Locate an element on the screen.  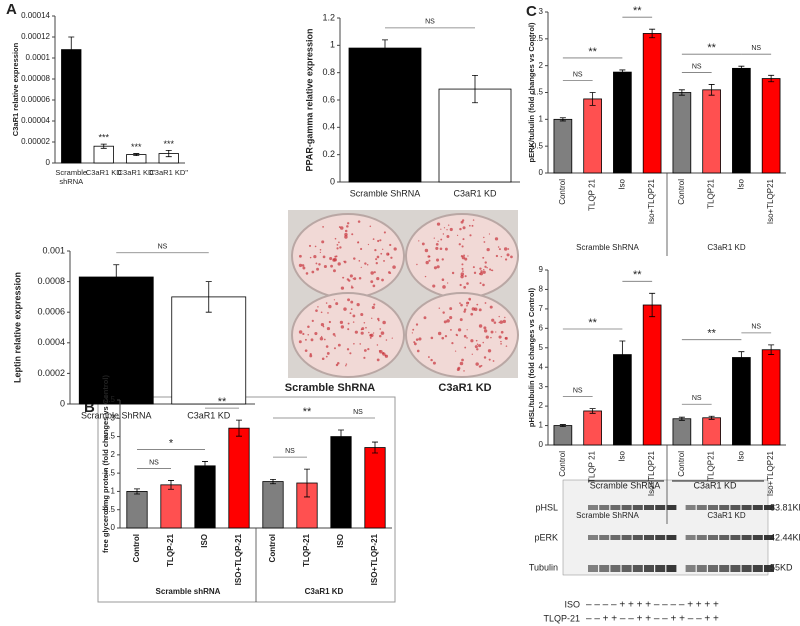
x-tick-label: C3aR1 KD' is located at coordinates (137, 172).